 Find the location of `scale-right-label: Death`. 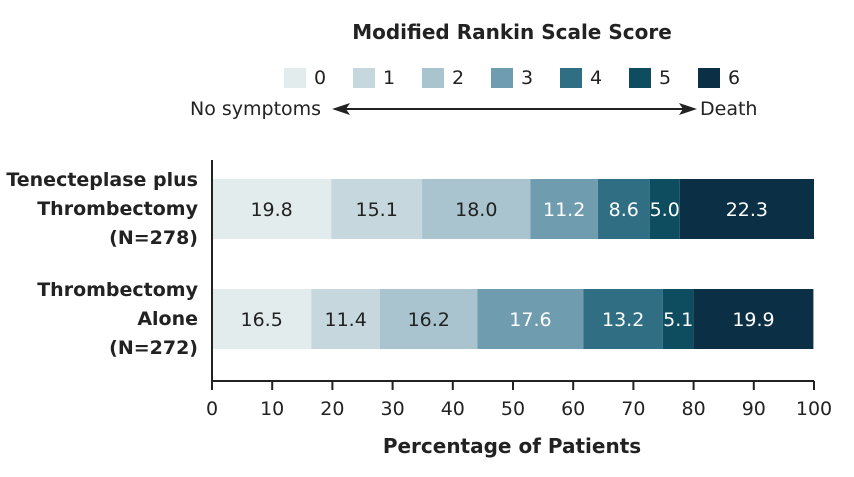

scale-right-label: Death is located at coordinates (729, 109).